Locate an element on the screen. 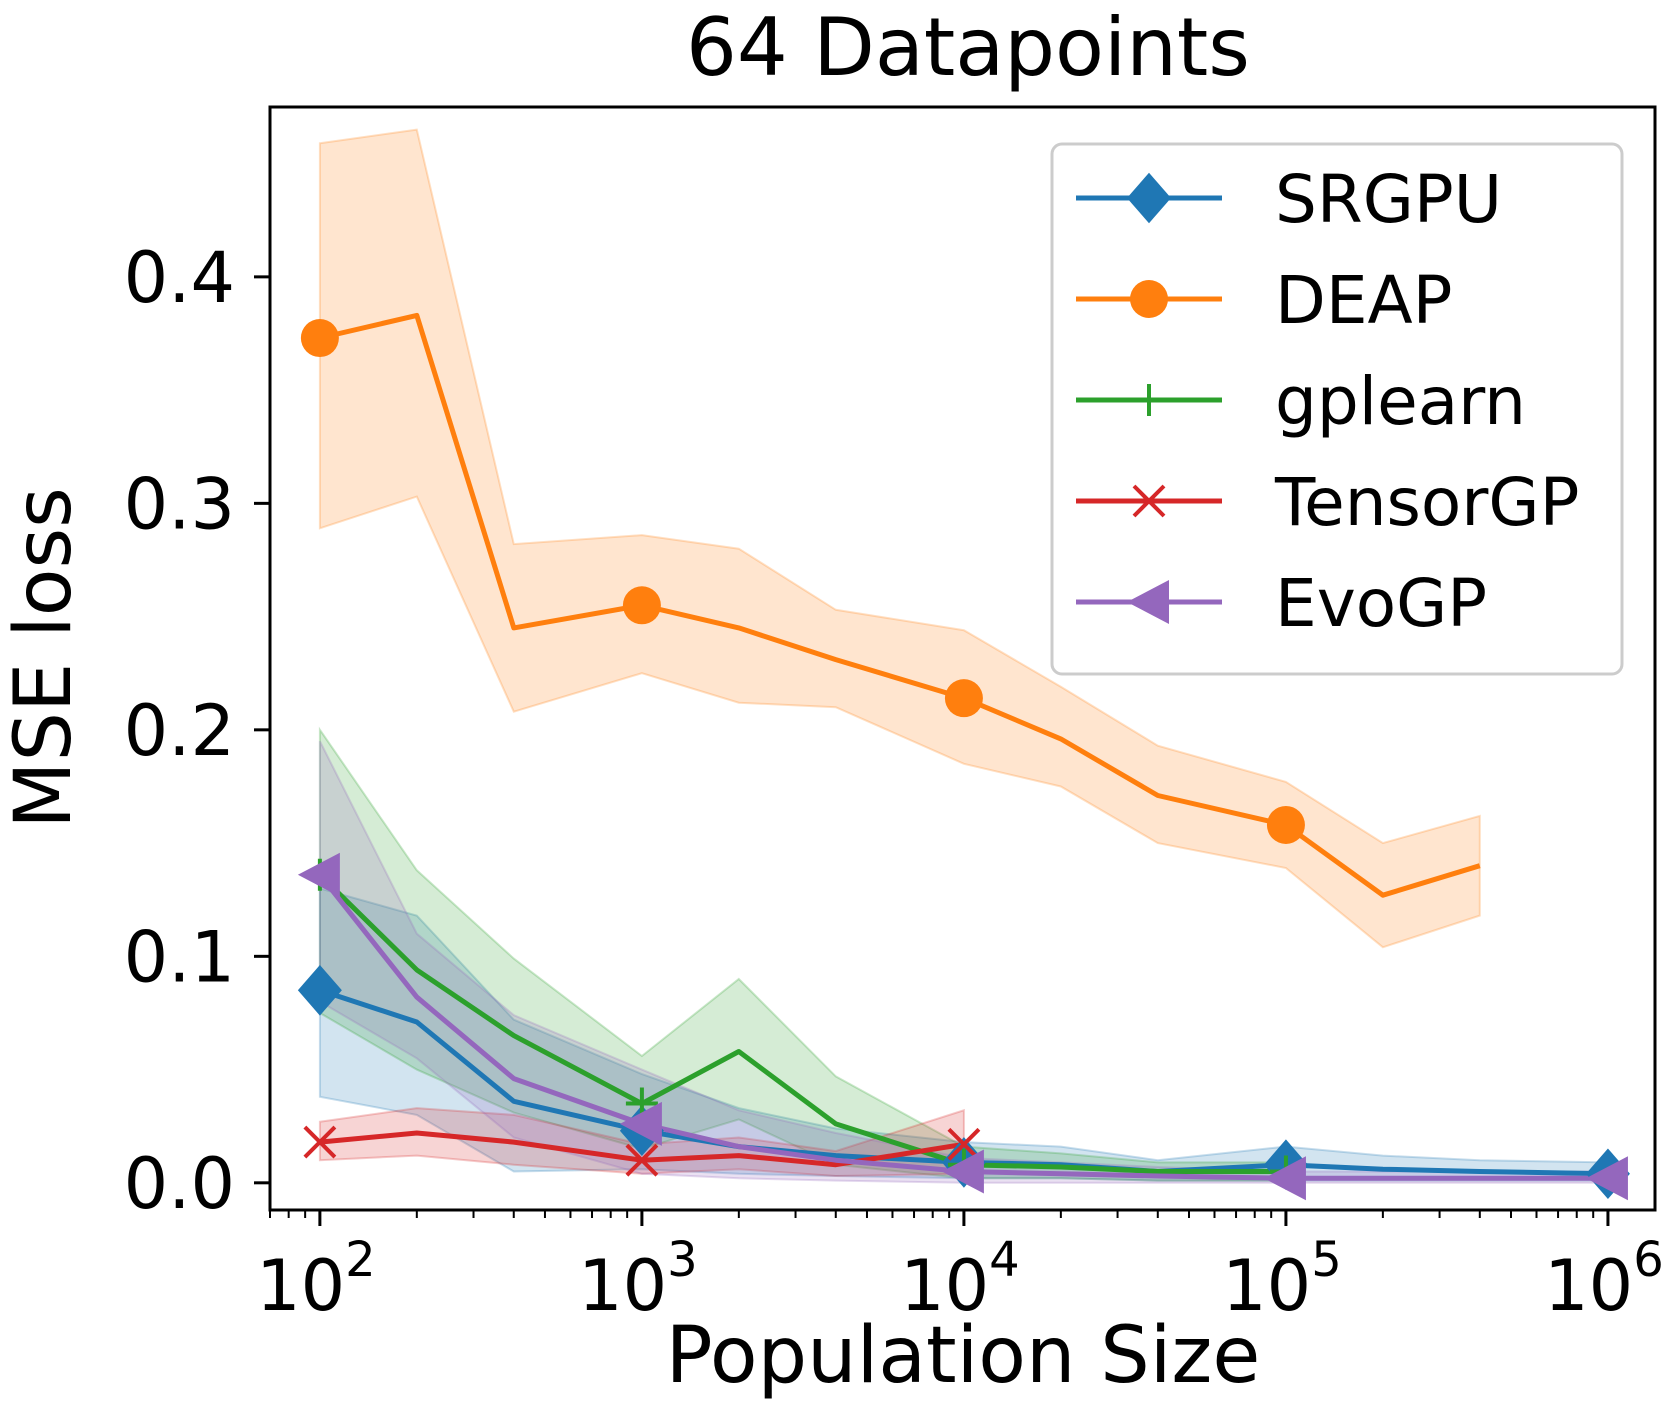 This screenshot has height=1428, width=1661. x-tick-label: 10⁶ is located at coordinates (1602, 1279).